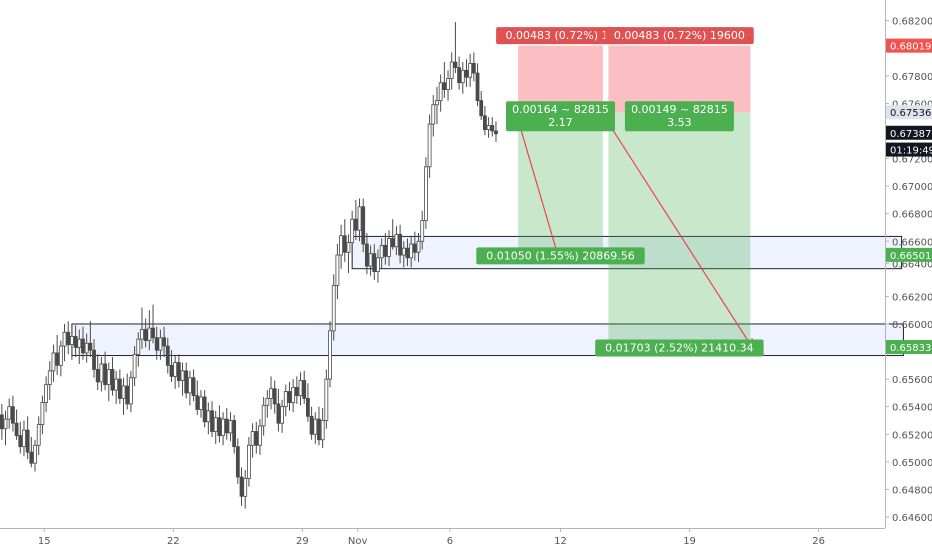  What do you see at coordinates (912, 160) in the screenshot?
I see `y-tick-label: 0.67200` at bounding box center [912, 160].